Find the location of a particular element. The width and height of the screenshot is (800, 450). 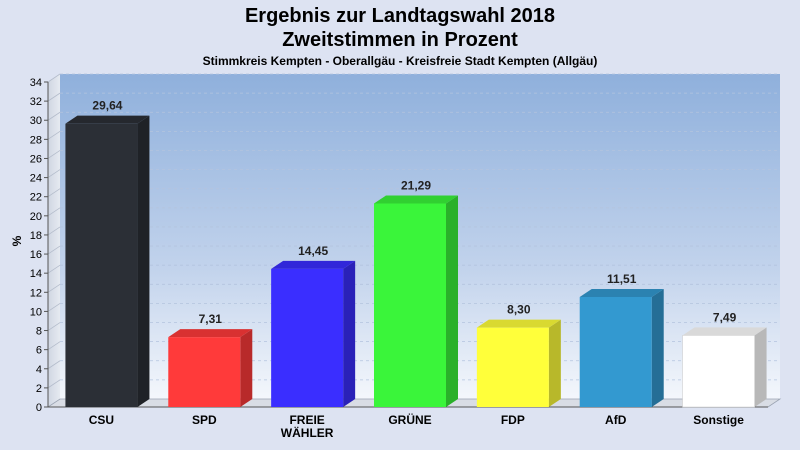

category-label: Sonstige is located at coordinates (718, 420).